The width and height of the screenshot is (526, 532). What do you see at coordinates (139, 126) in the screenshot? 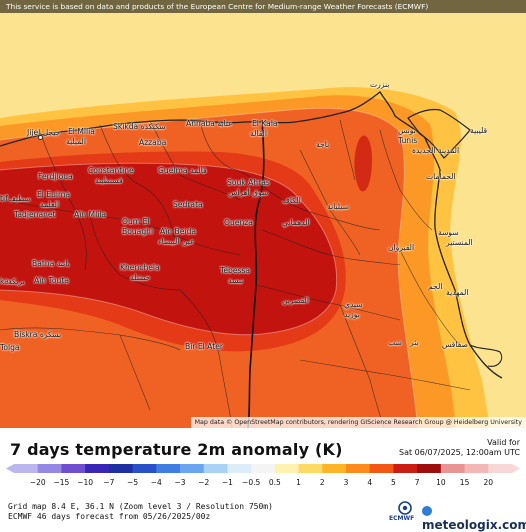
I see `city-label-skikda: Skikda سكيكدة` at bounding box center [139, 126].